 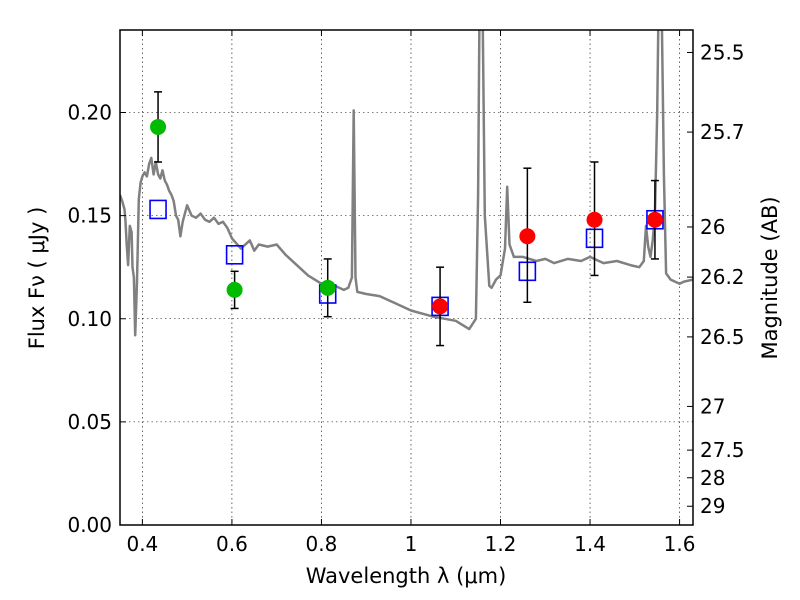 What do you see at coordinates (142, 544) in the screenshot?
I see `x-tick-label: 0.4` at bounding box center [142, 544].